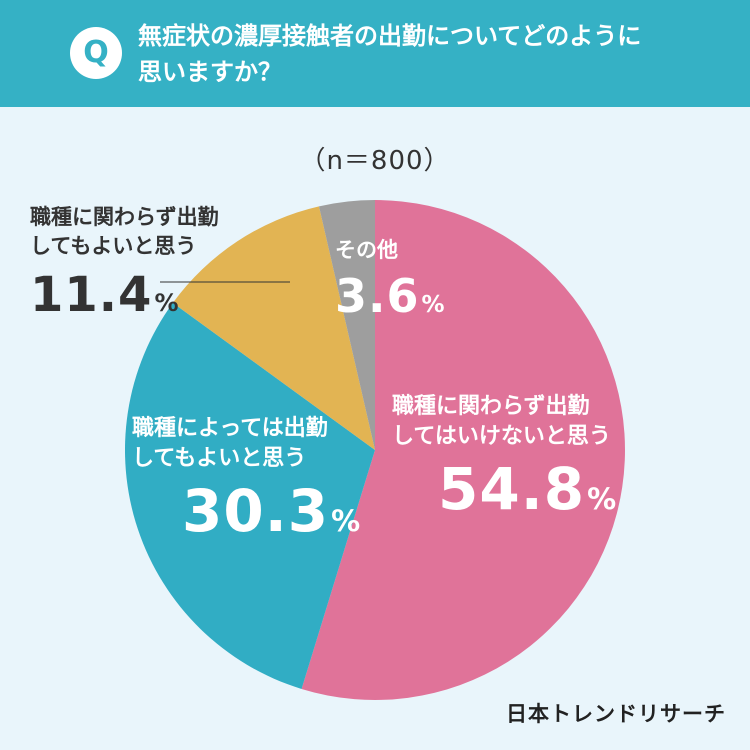 This screenshot has height=750, width=750. What do you see at coordinates (501, 436) in the screenshot?
I see `slice-label-must-not-line2: してはいけないと思う` at bounding box center [501, 436].